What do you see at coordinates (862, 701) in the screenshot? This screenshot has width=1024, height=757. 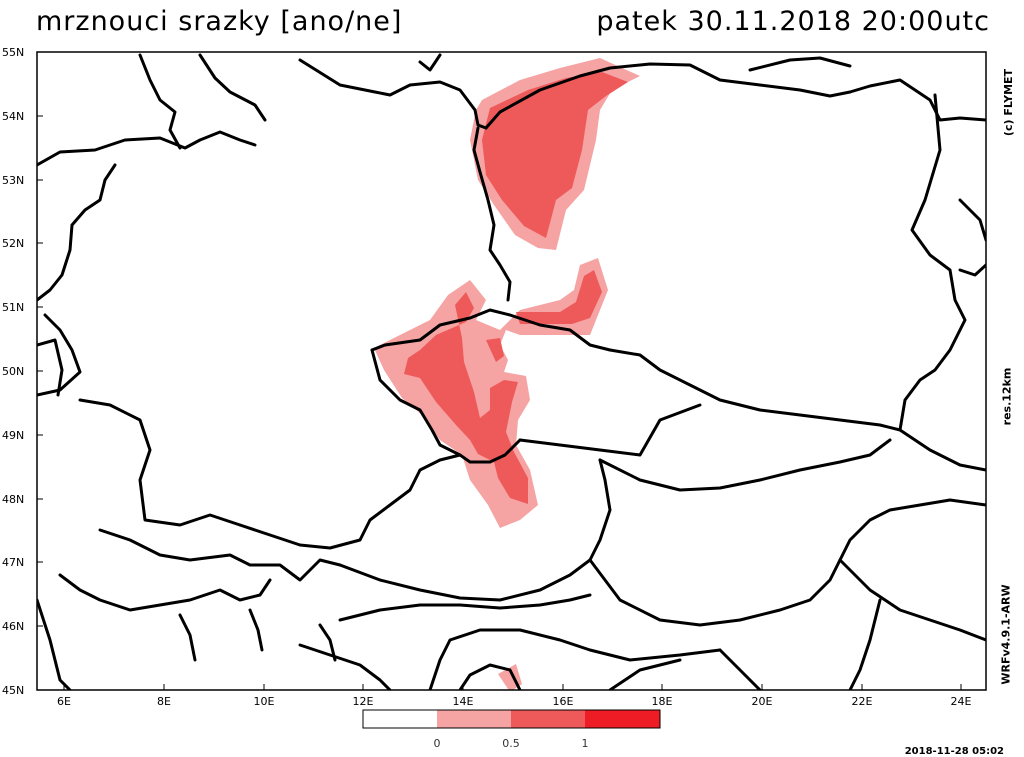 I see `lon-label: 22E` at bounding box center [862, 701].